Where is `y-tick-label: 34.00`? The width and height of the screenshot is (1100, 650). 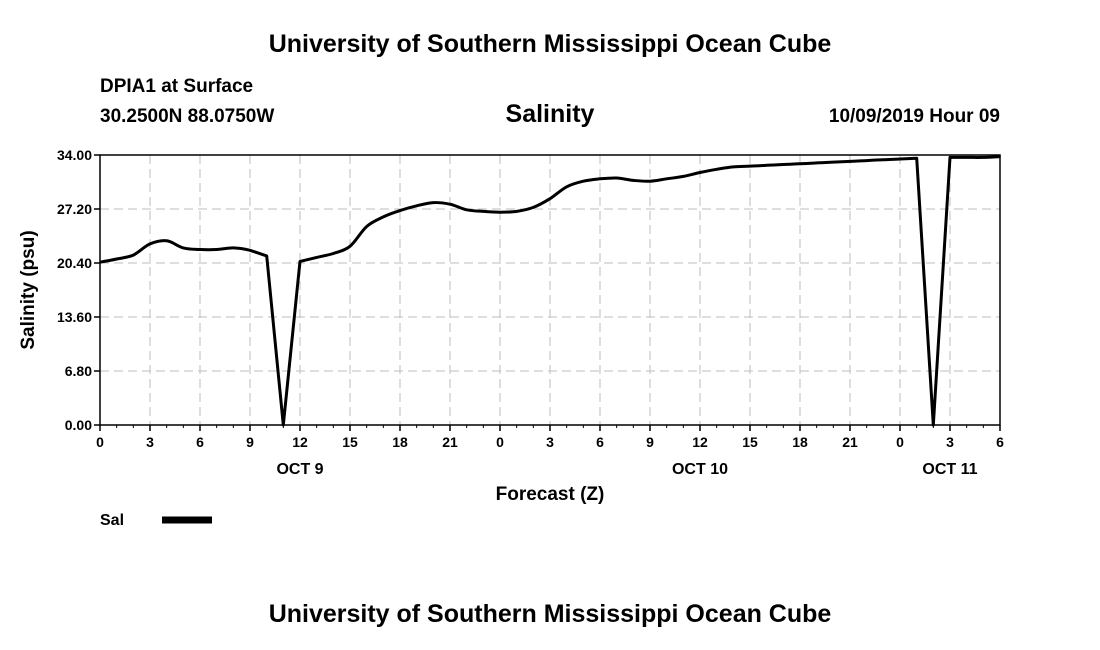
y-tick-label: 34.00 is located at coordinates (74, 155).